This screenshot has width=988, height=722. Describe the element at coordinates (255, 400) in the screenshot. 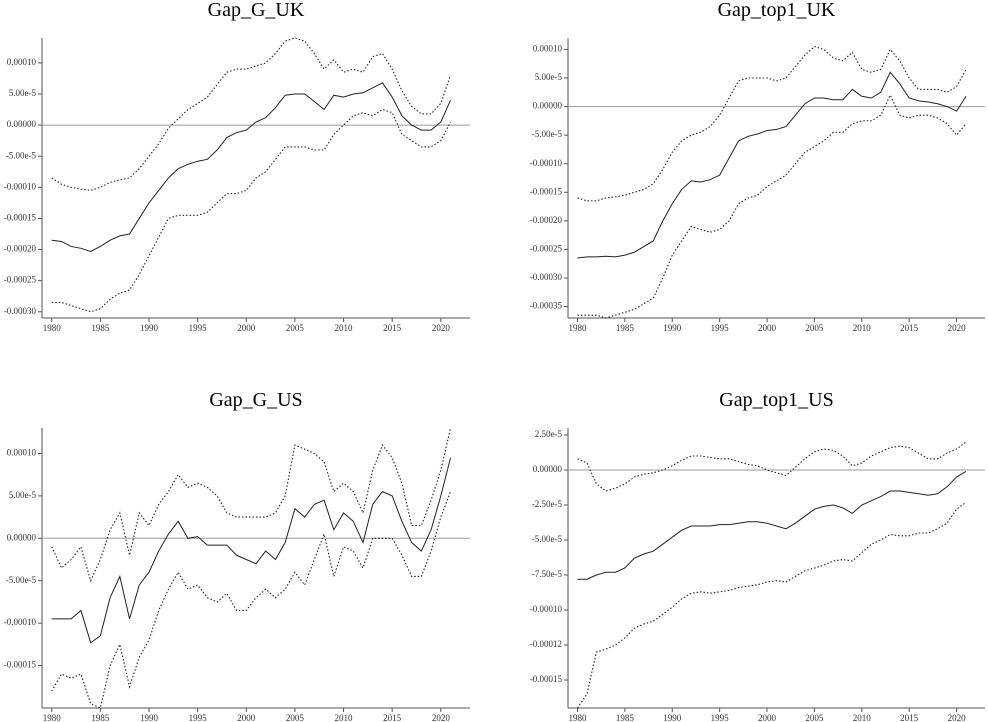

I see `chart-title: Gap_G_US` at that location.